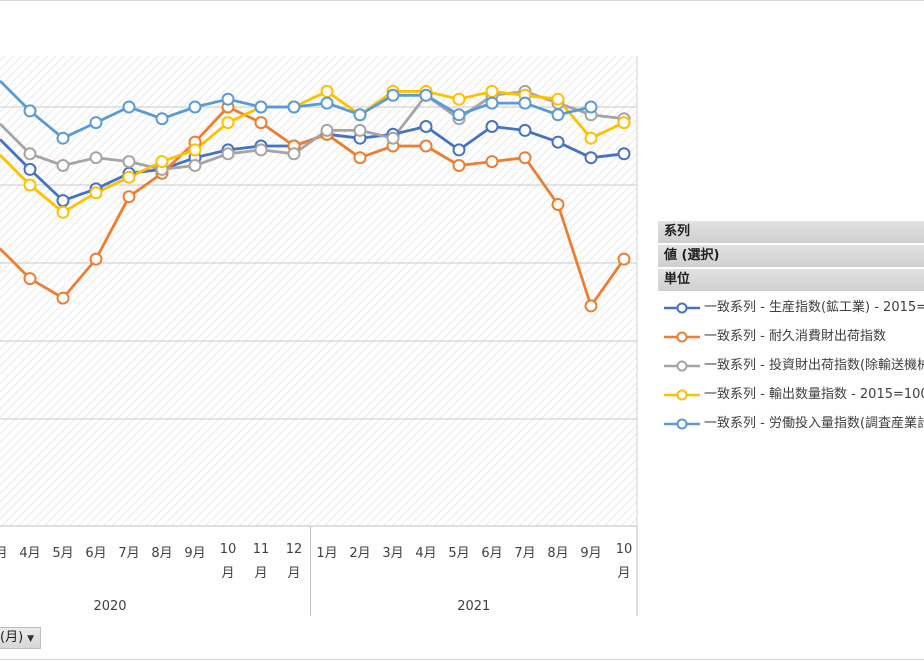 The image size is (924, 661). I want to click on month-filter-button: (月) ▼, so click(21, 638).